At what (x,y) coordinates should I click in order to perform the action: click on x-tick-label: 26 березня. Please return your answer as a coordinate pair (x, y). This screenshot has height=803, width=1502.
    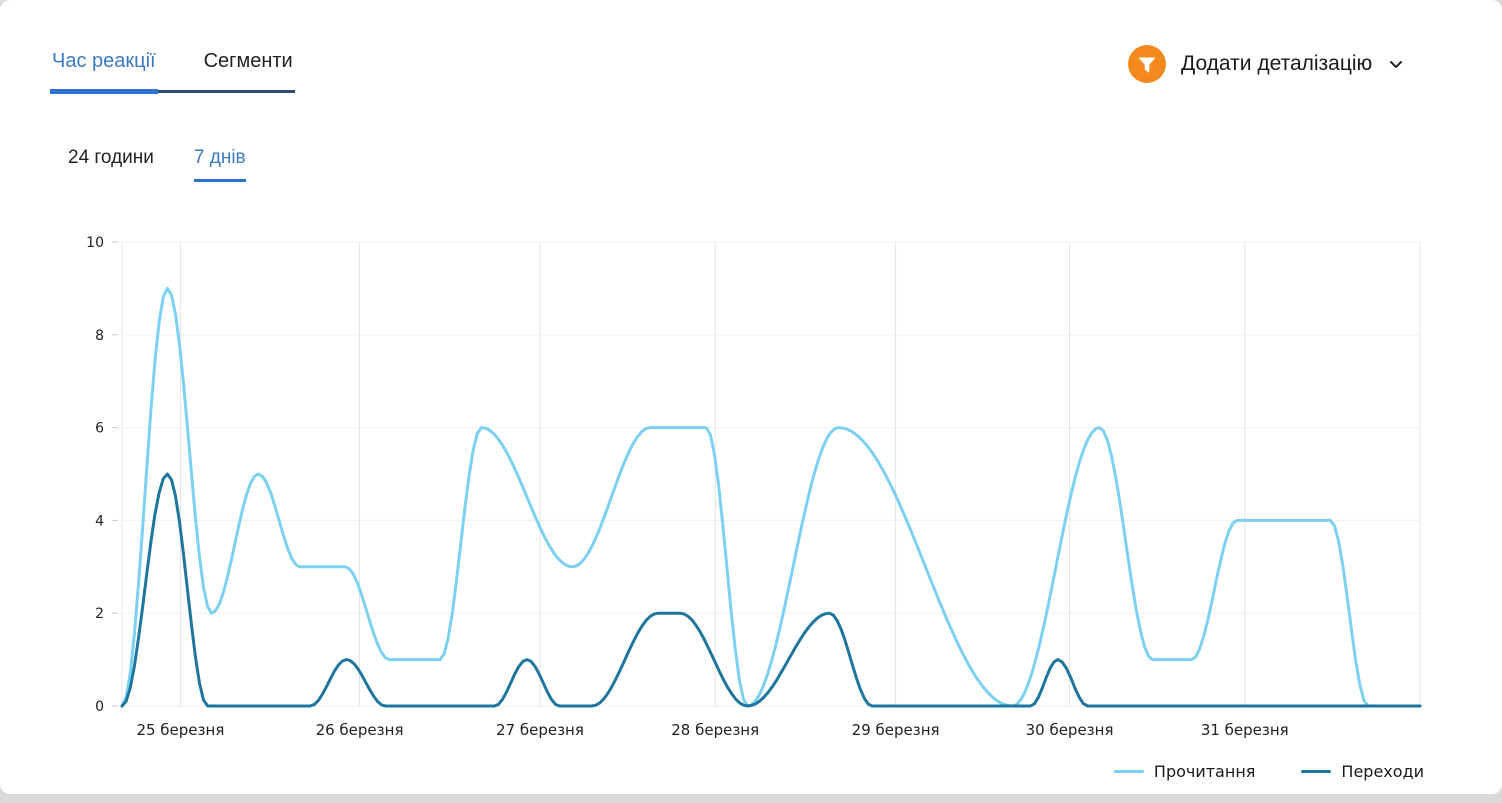
    Looking at the image, I should click on (360, 730).